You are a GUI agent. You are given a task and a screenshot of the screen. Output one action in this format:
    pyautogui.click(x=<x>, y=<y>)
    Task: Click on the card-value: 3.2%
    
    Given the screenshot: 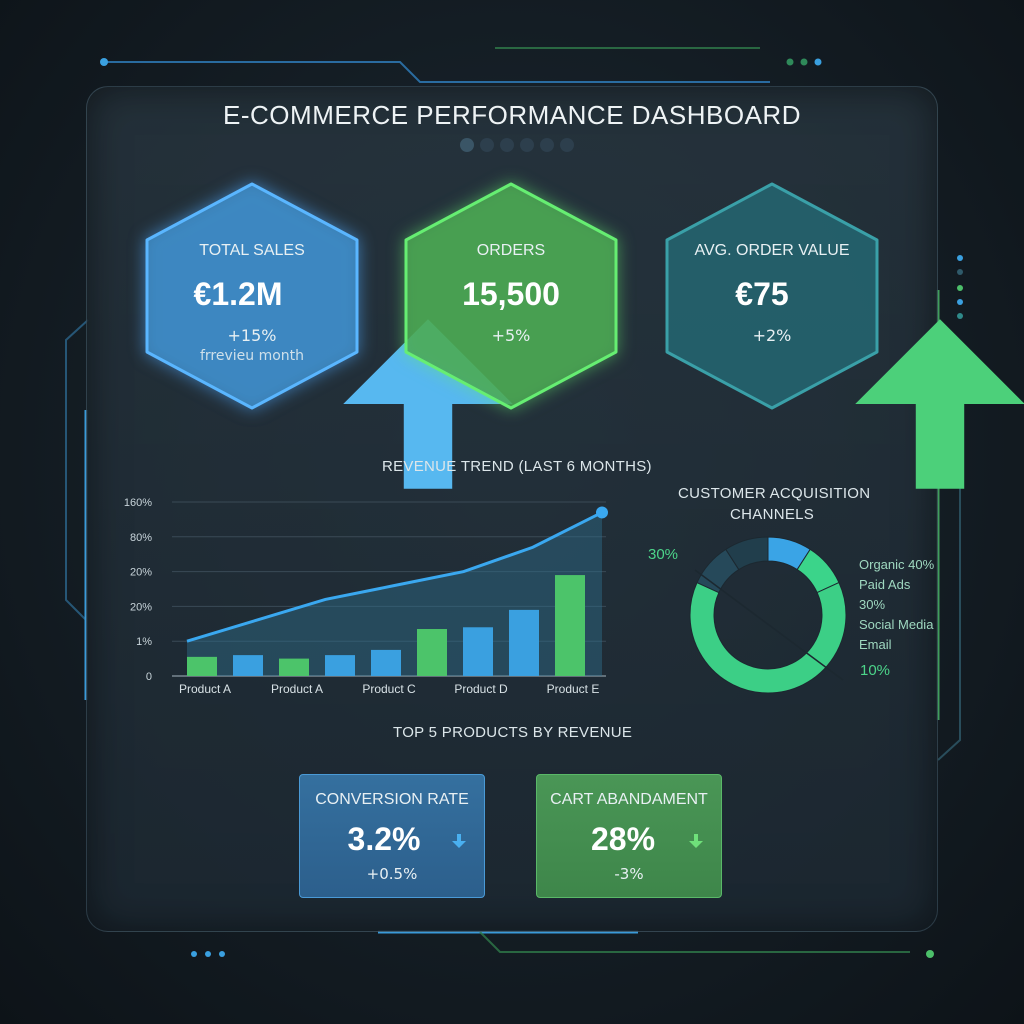 What is the action you would take?
    pyautogui.click(x=384, y=839)
    